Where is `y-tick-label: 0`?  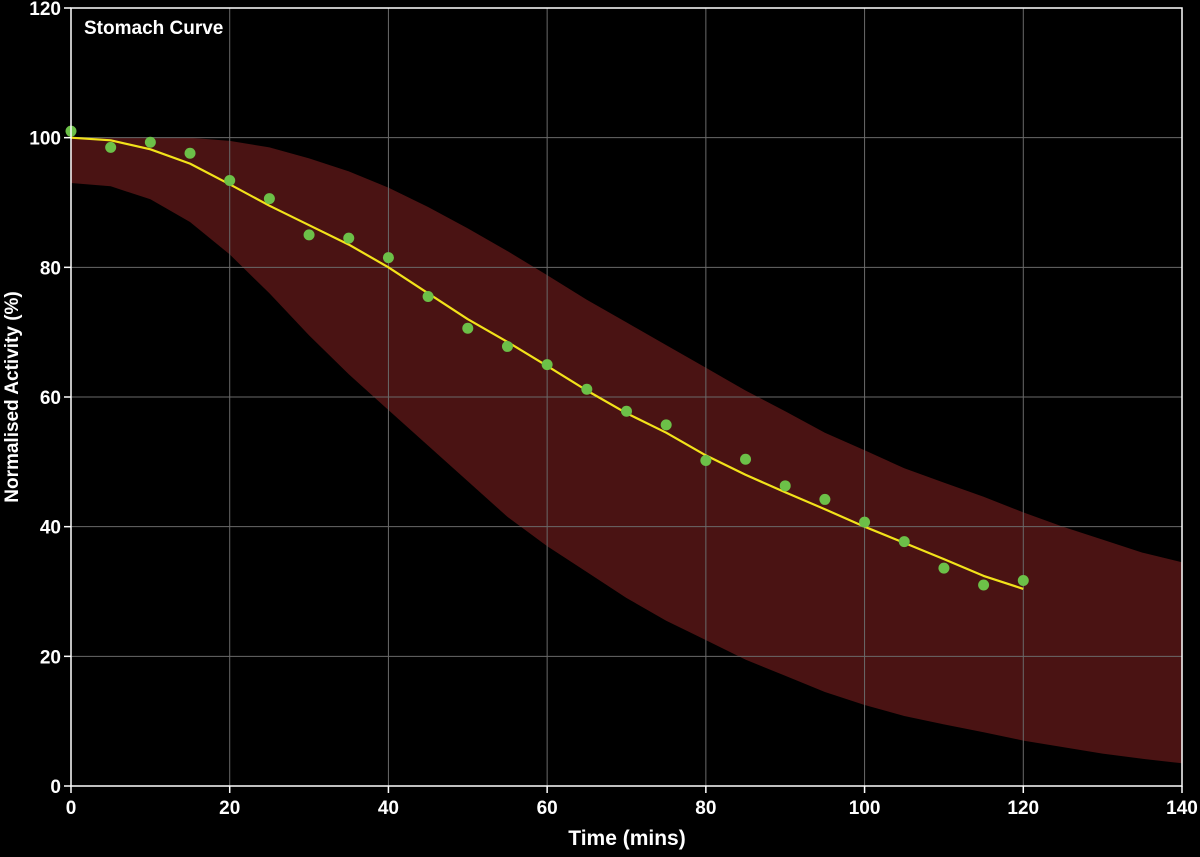
y-tick-label: 0 is located at coordinates (55, 787).